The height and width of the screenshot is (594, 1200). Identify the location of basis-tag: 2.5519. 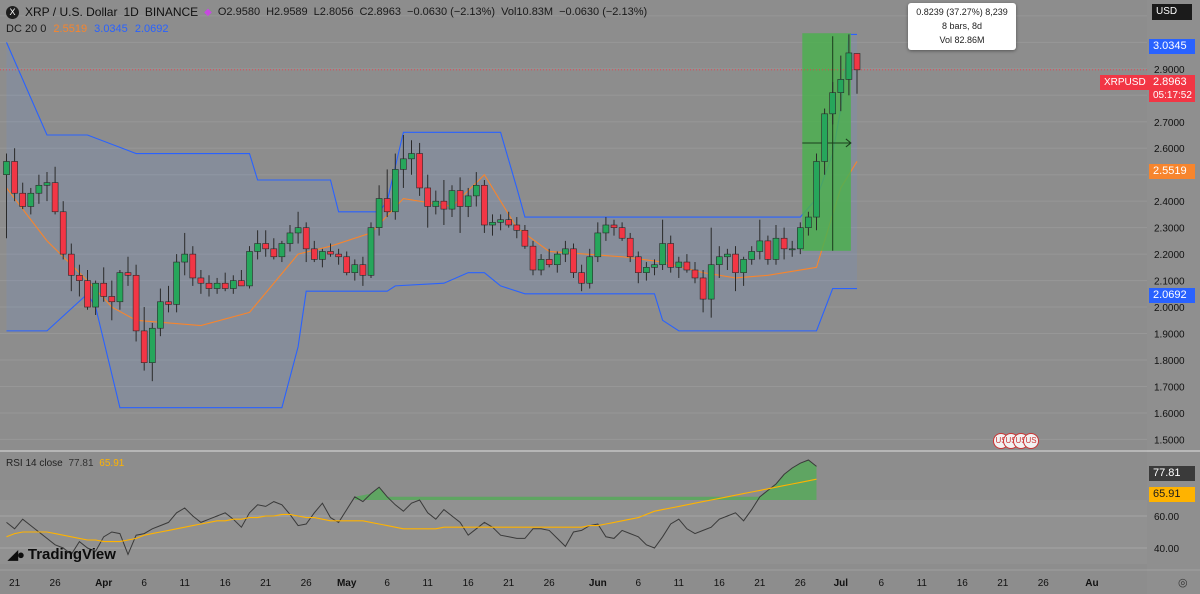
(1172, 171).